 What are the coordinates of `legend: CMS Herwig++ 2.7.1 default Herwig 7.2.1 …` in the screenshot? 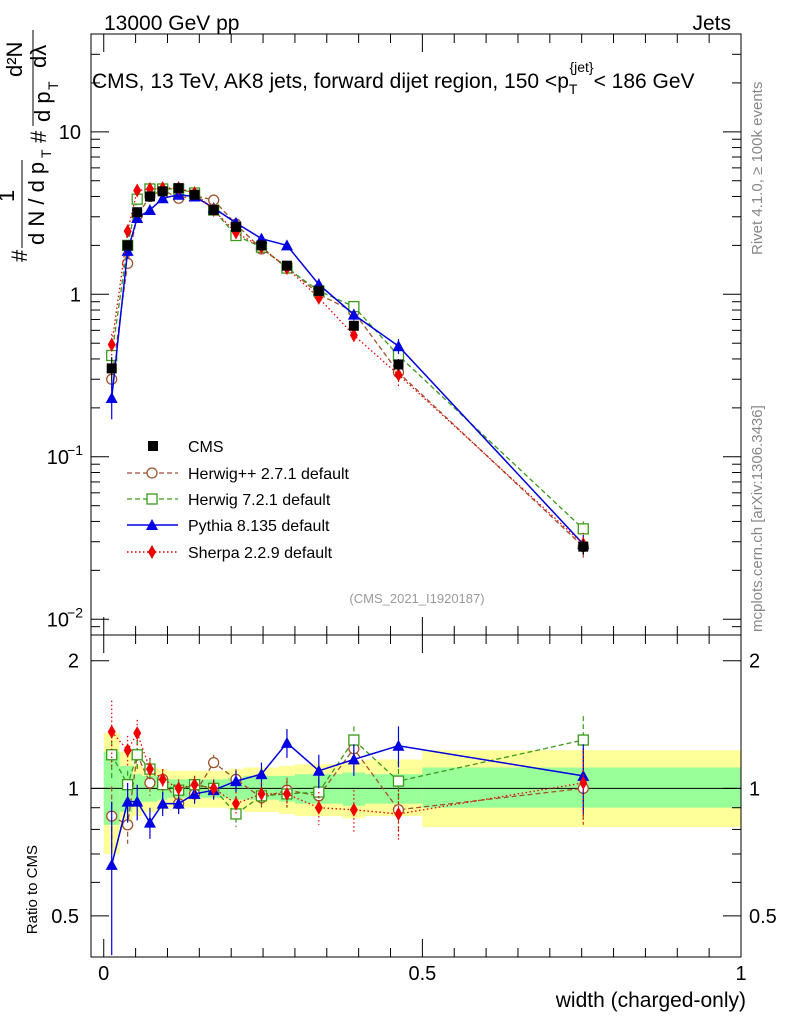 It's located at (238, 500).